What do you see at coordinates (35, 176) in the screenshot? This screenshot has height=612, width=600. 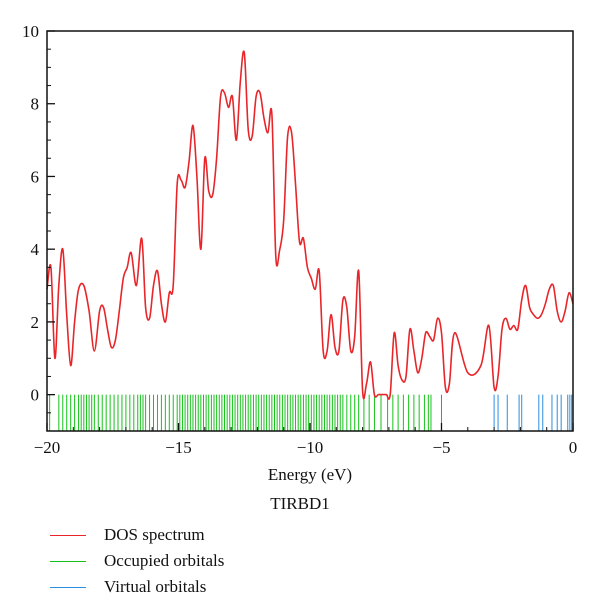 I see `y-tick-label: 6` at bounding box center [35, 176].